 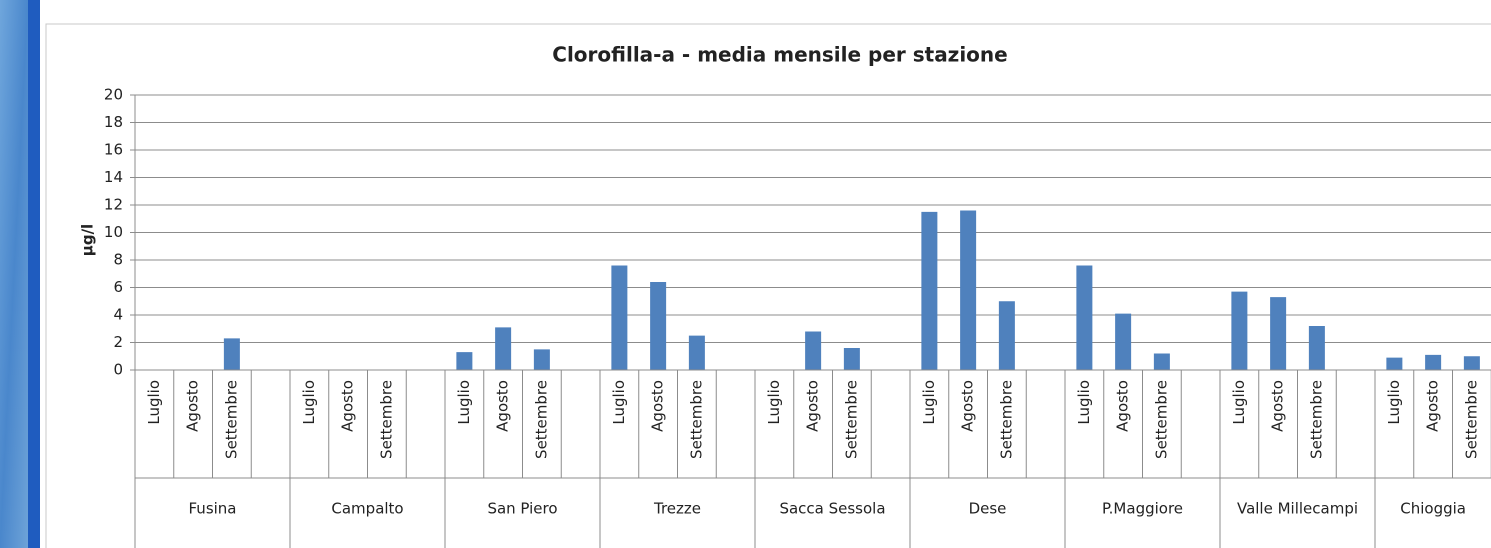 What do you see at coordinates (113, 232) in the screenshot?
I see `y-tick-label: 10` at bounding box center [113, 232].